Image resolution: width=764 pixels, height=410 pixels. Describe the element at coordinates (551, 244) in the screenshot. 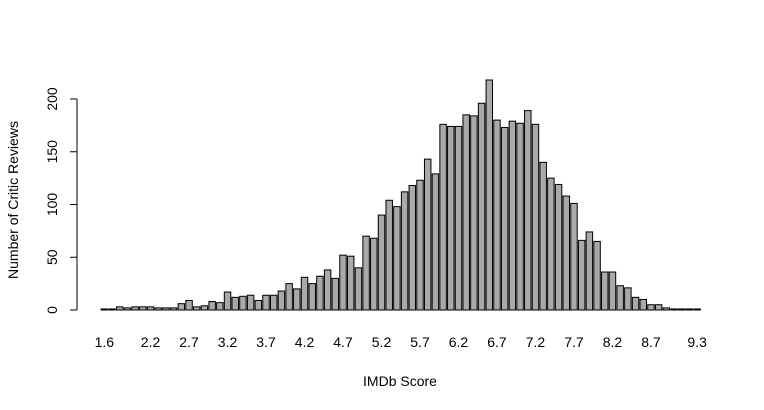

I see `bar-7.4` at that location.